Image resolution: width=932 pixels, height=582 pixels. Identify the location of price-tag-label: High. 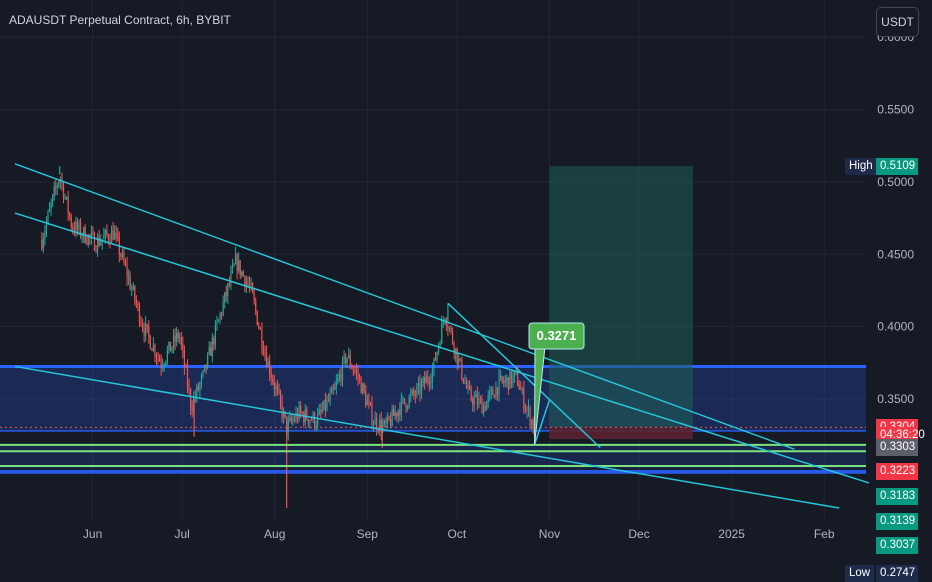
(861, 166).